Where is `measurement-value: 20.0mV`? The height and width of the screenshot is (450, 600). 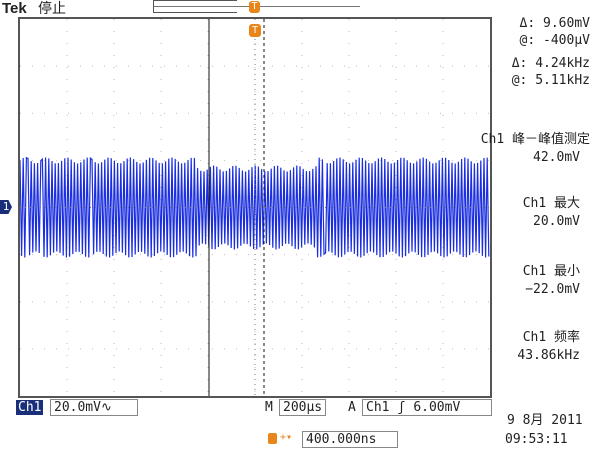
measurement-value: 20.0mV is located at coordinates (556, 221).